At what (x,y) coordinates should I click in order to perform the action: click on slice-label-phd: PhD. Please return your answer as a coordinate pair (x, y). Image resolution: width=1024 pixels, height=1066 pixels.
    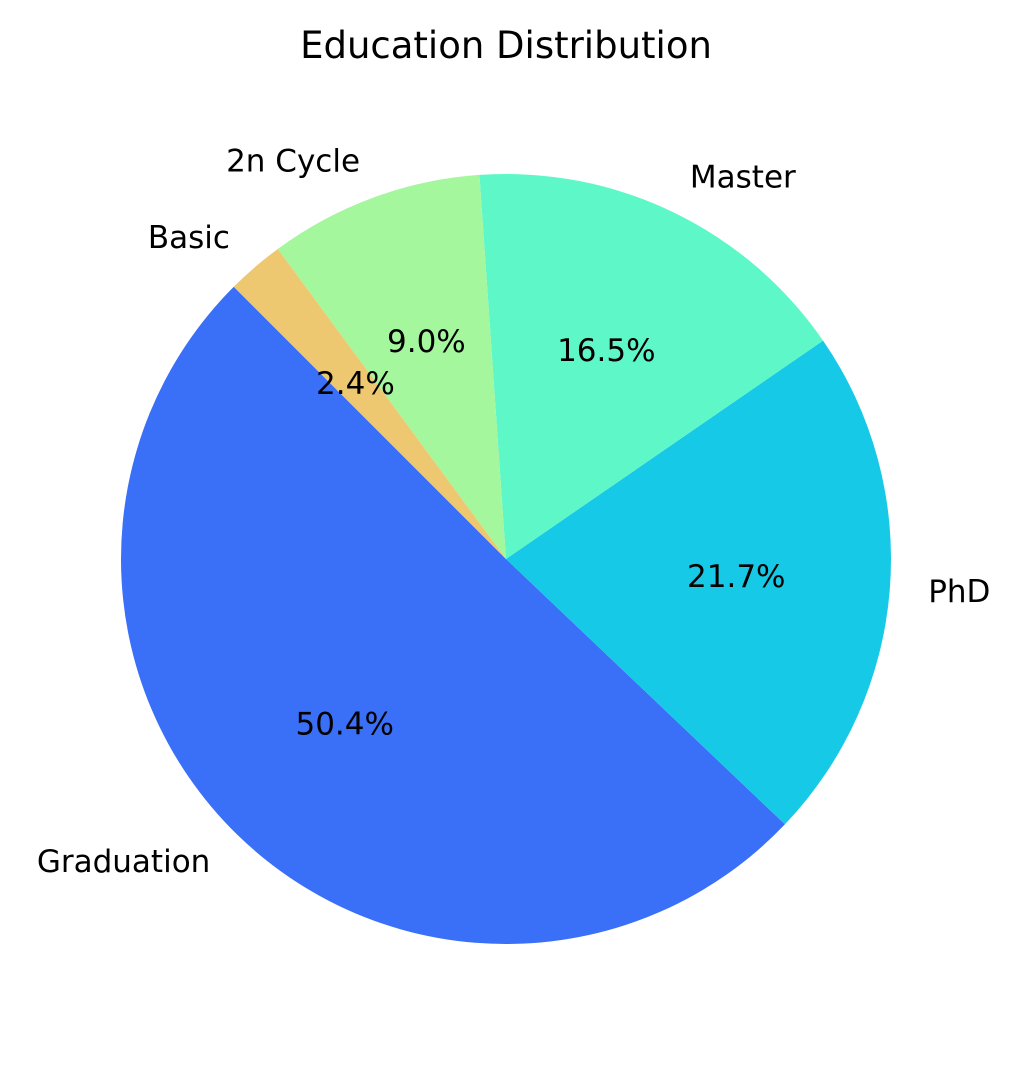
    Looking at the image, I should click on (959, 592).